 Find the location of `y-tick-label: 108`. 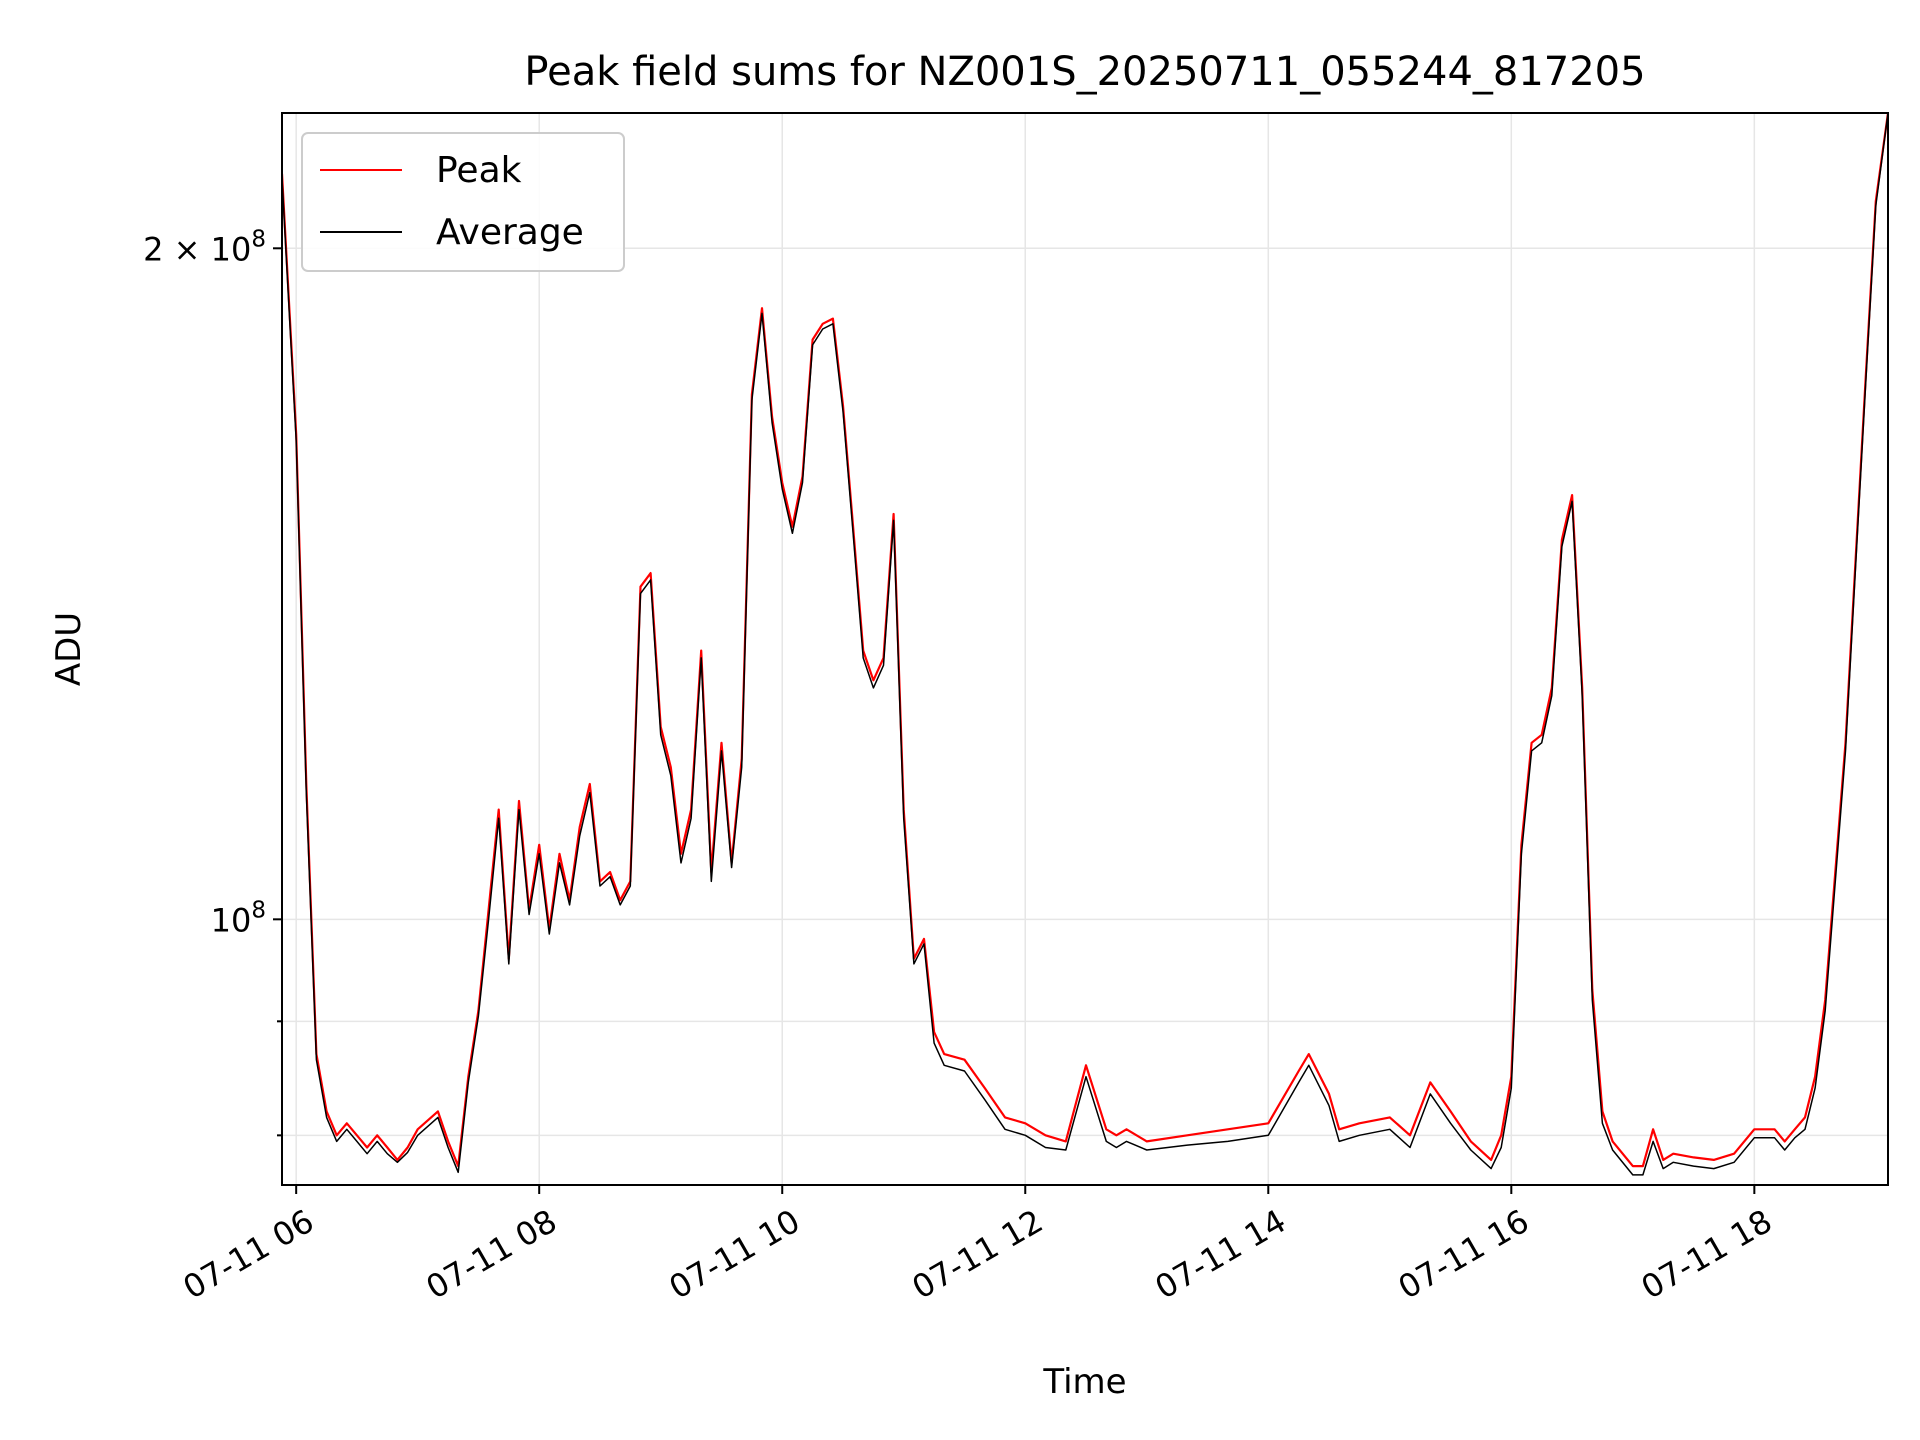

y-tick-label: 108 is located at coordinates (238, 918).